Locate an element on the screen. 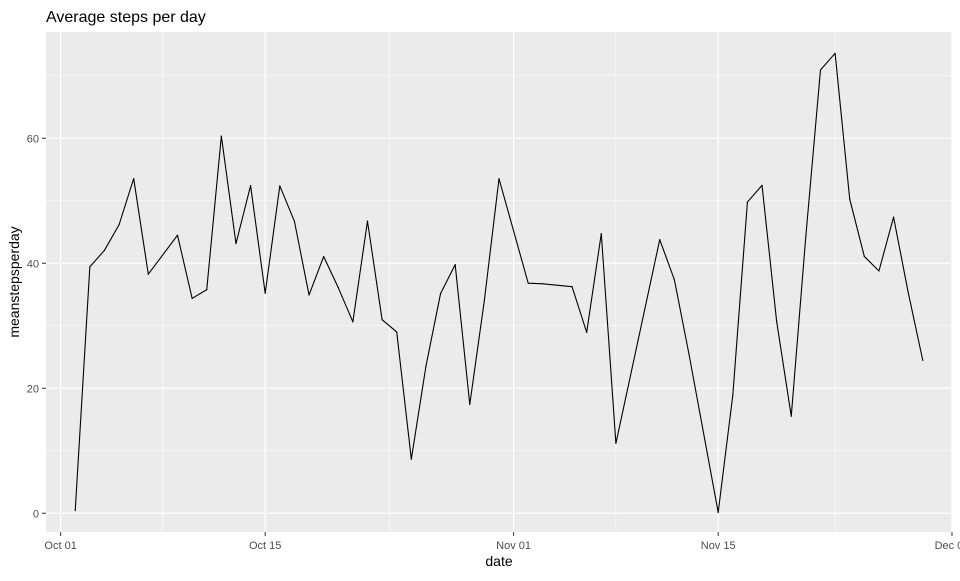 This screenshot has height=581, width=960. x-axis-title: date is located at coordinates (498, 561).